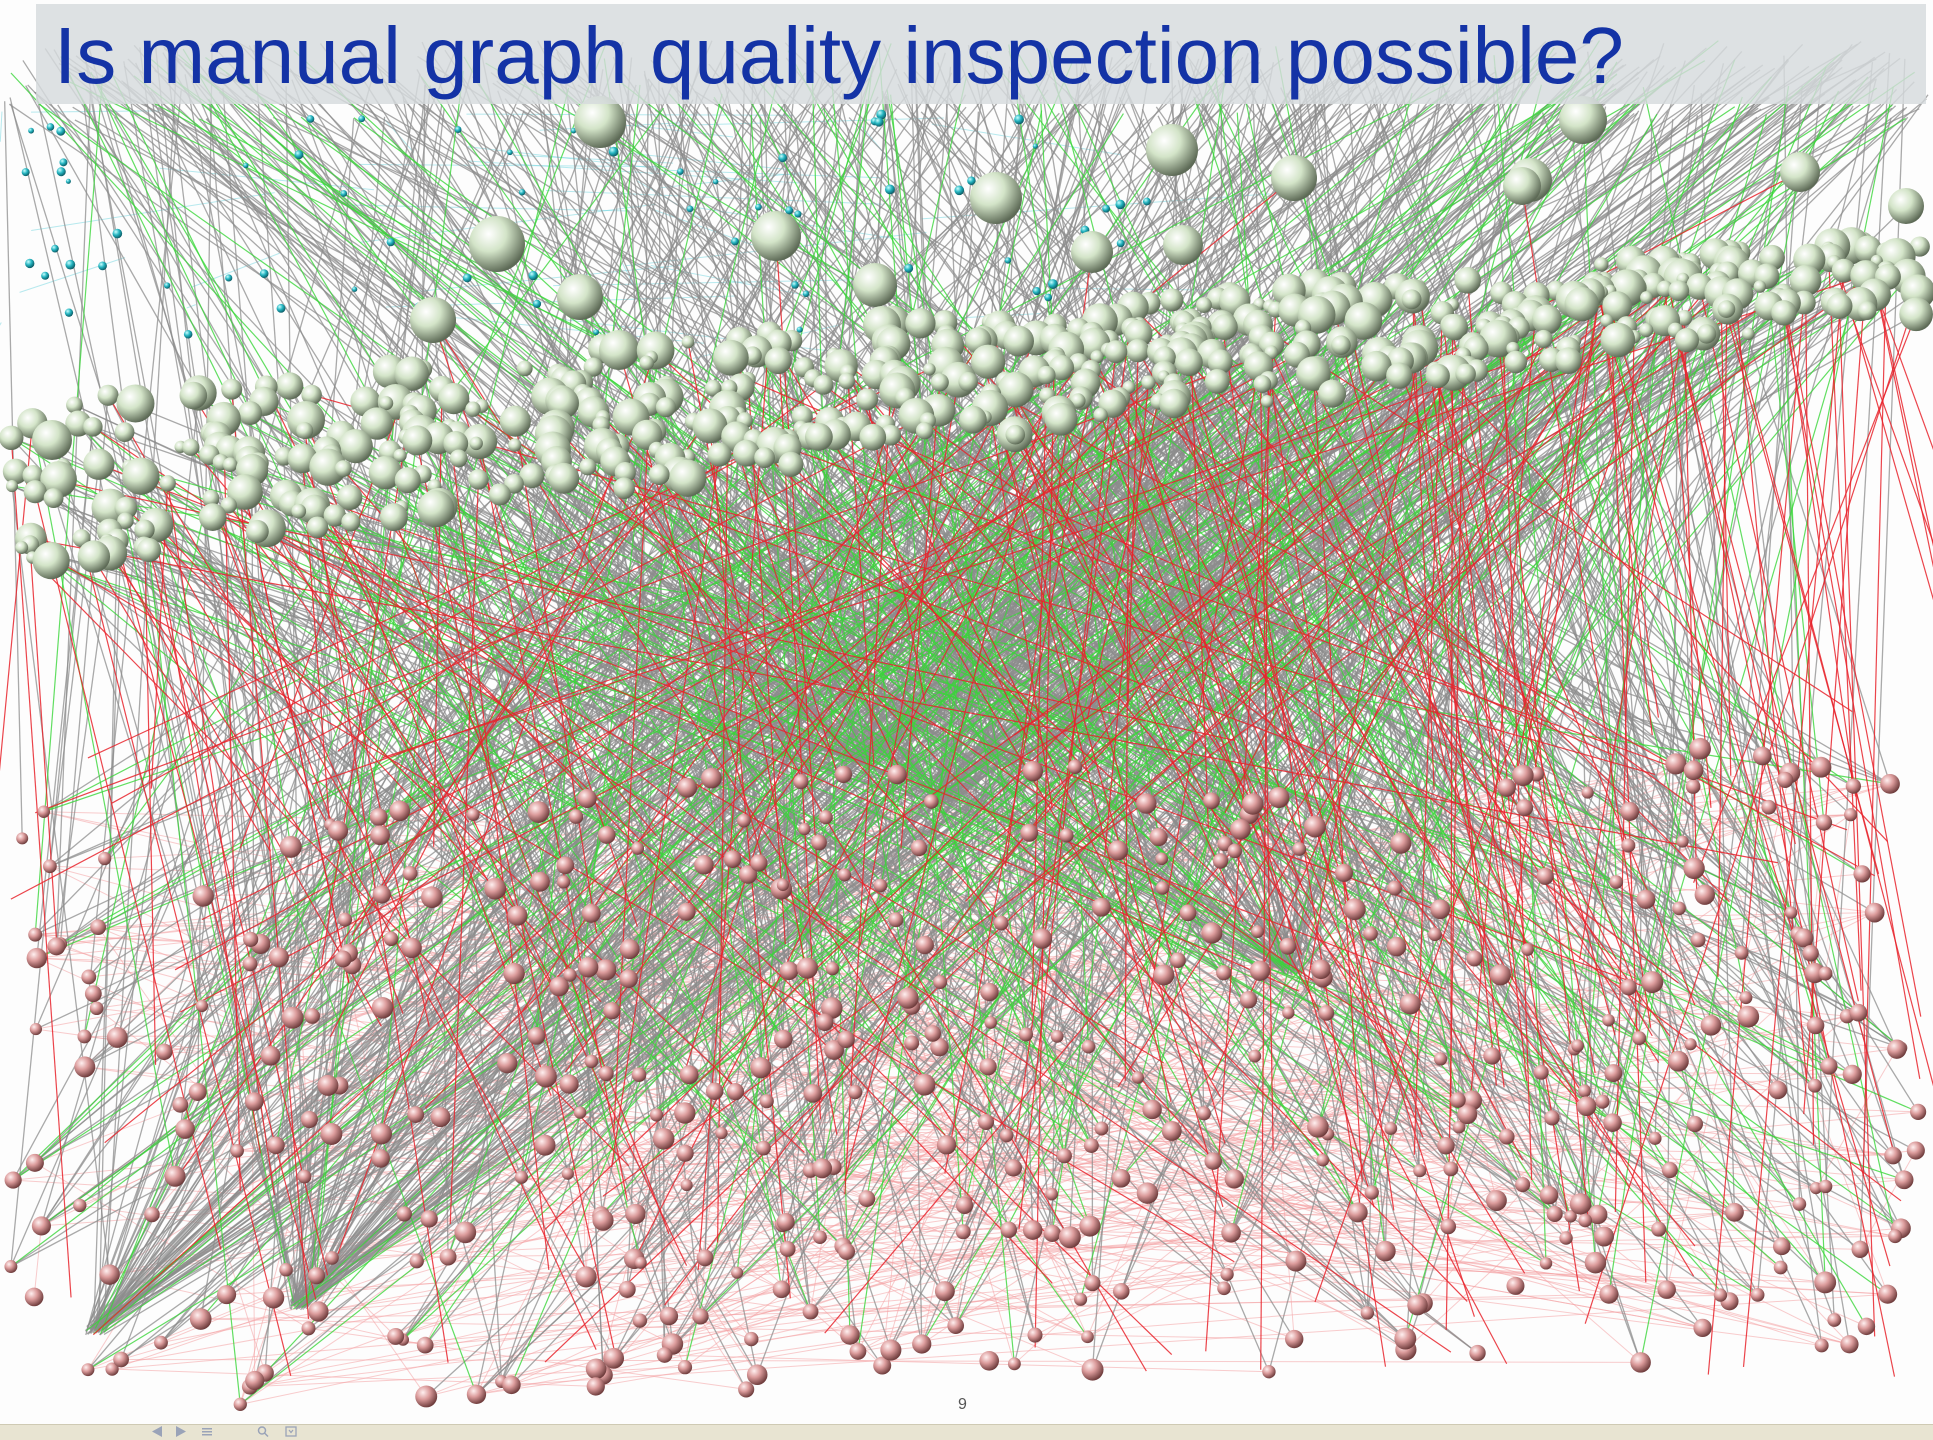 The width and height of the screenshot is (1933, 1440). What do you see at coordinates (207, 1431) in the screenshot?
I see `list-icon` at bounding box center [207, 1431].